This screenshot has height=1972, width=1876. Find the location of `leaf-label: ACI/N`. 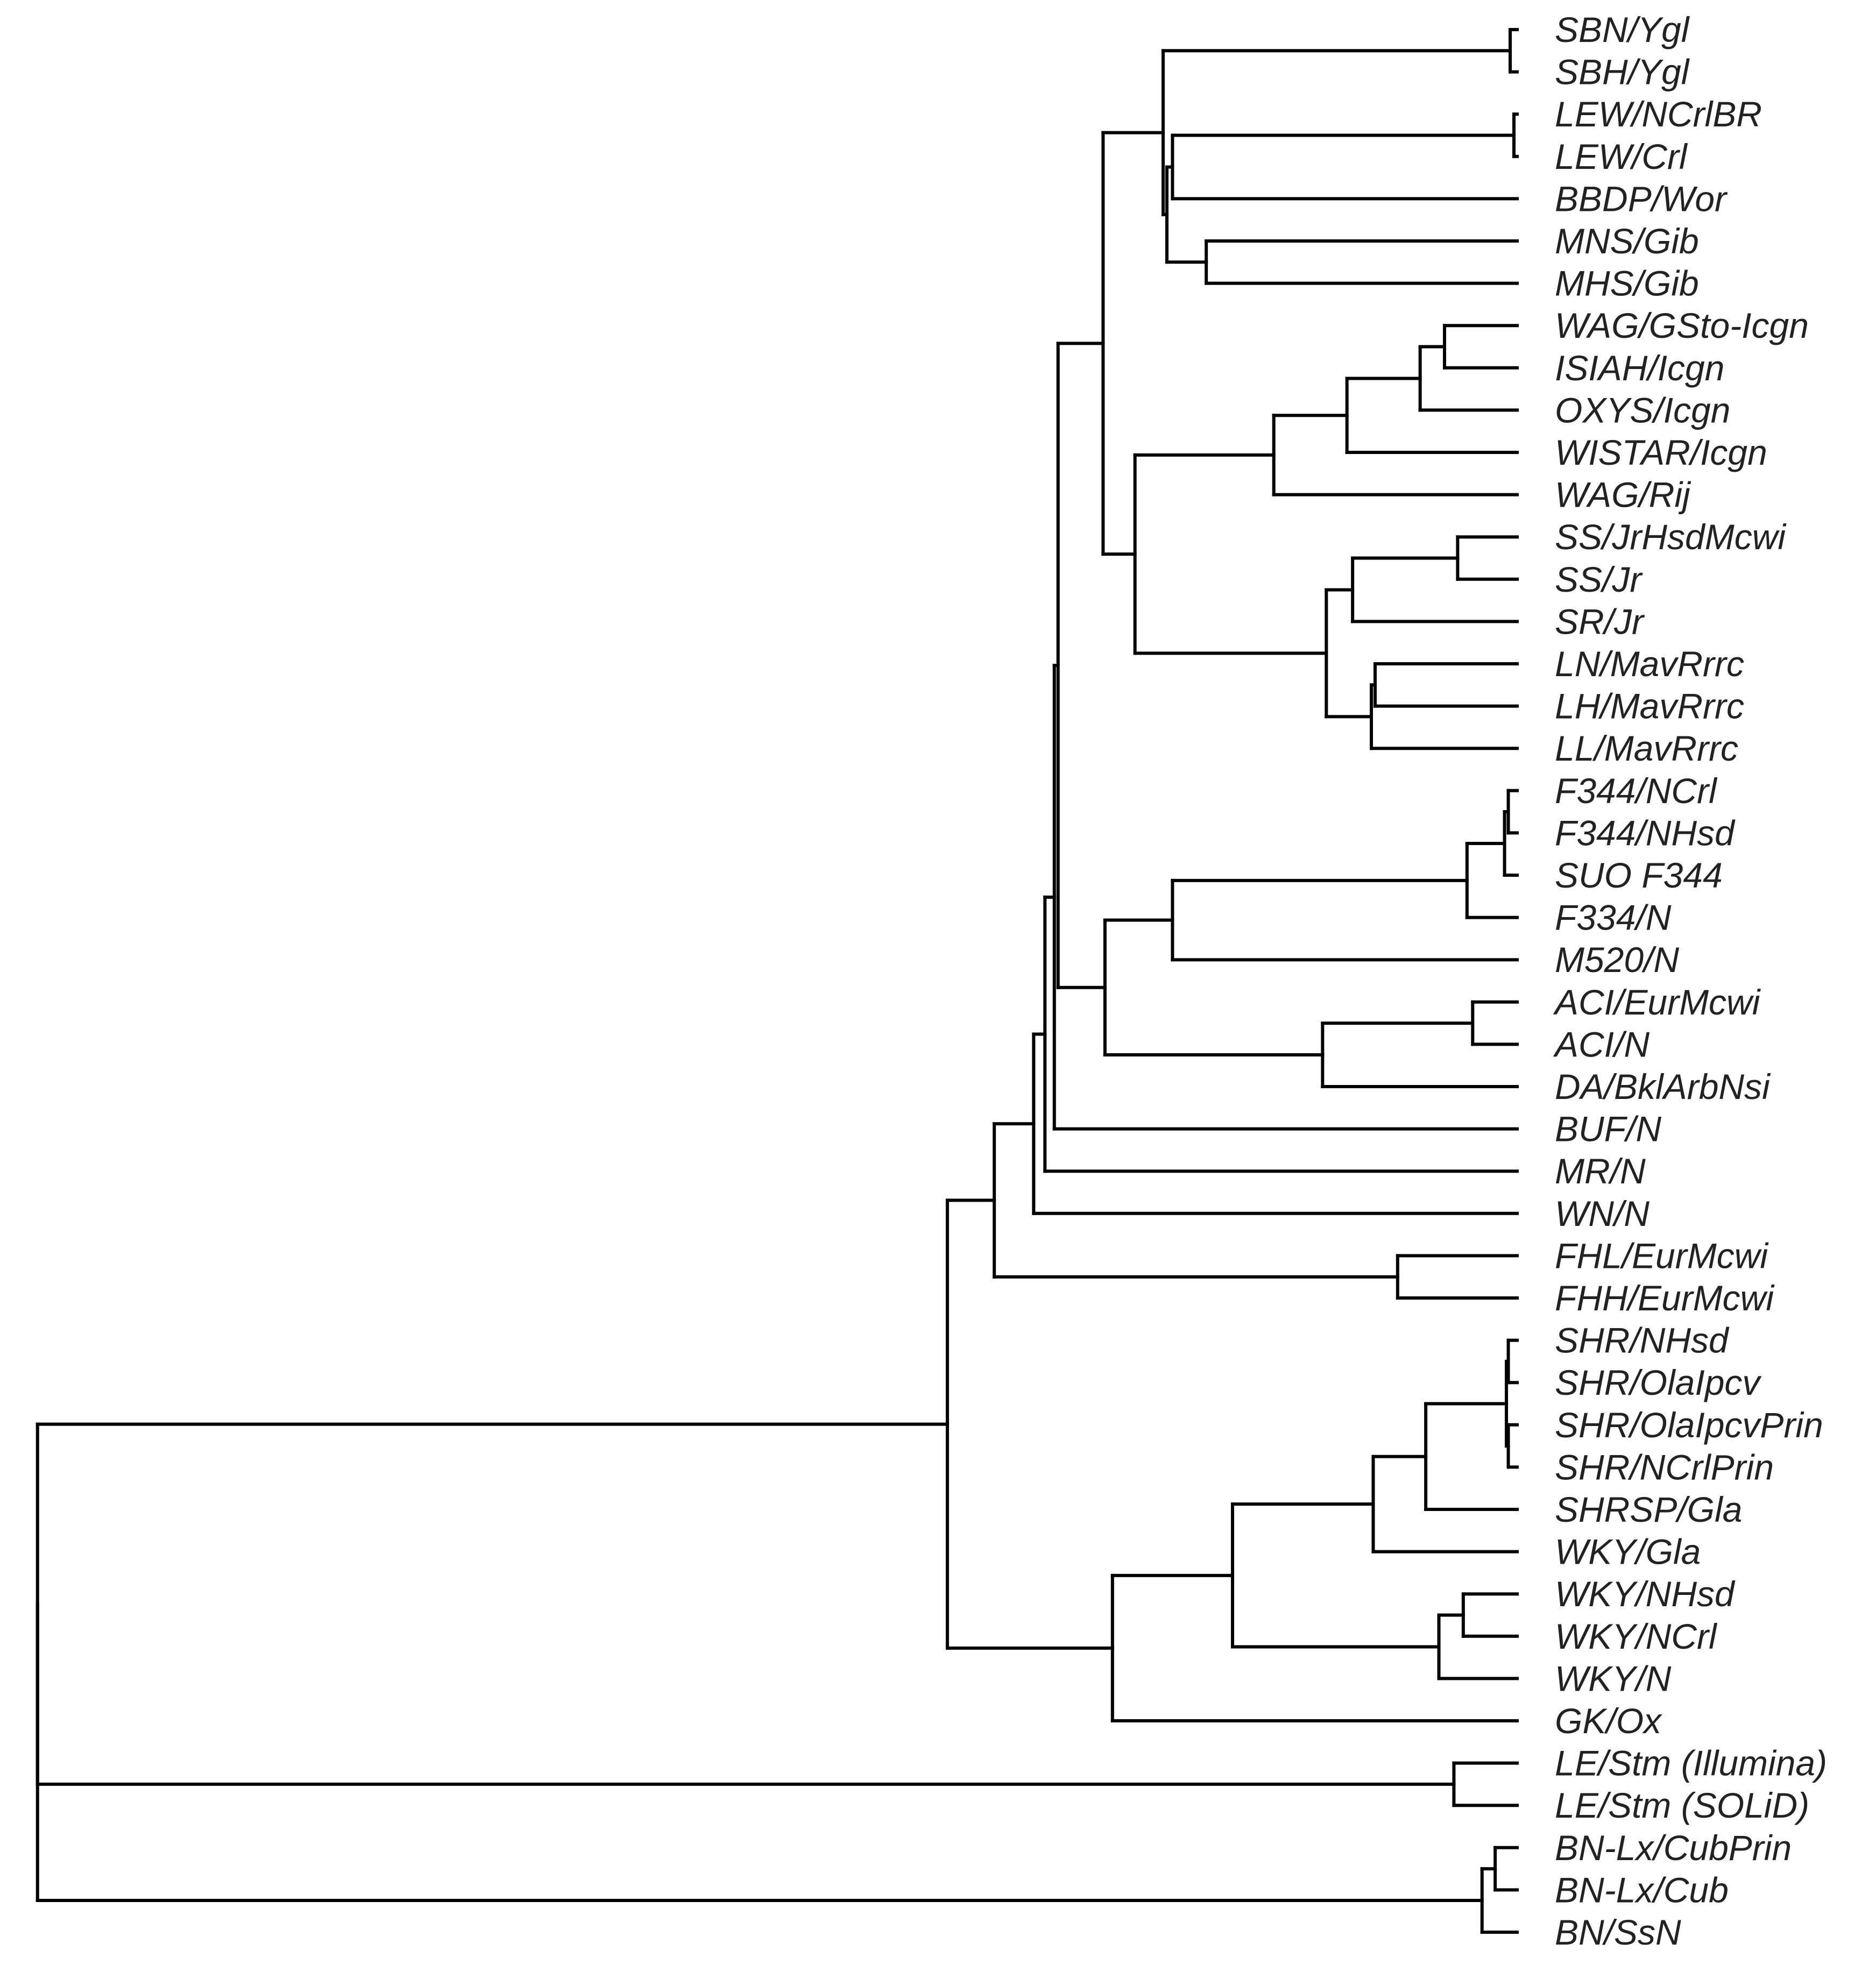

leaf-label: ACI/N is located at coordinates (1601, 1044).